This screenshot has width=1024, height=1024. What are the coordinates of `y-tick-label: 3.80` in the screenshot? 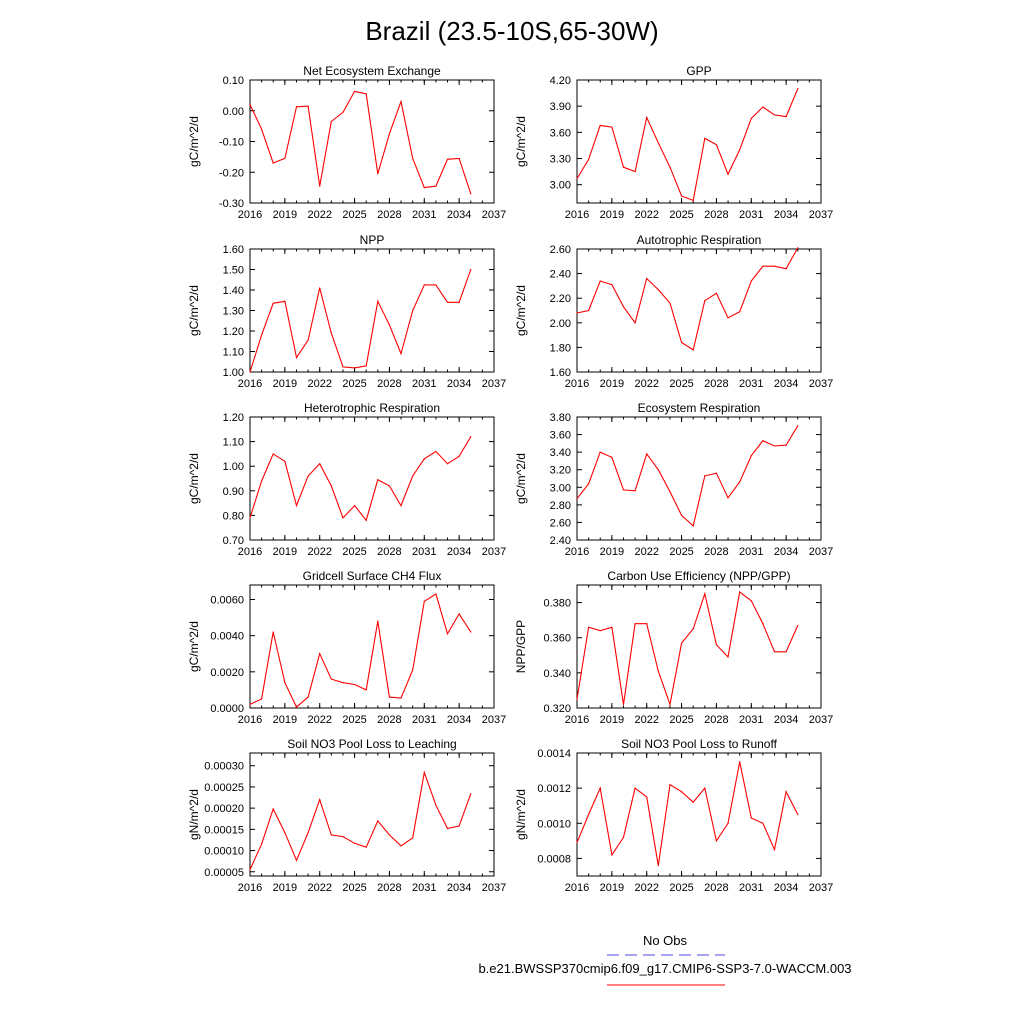 It's located at (560, 418).